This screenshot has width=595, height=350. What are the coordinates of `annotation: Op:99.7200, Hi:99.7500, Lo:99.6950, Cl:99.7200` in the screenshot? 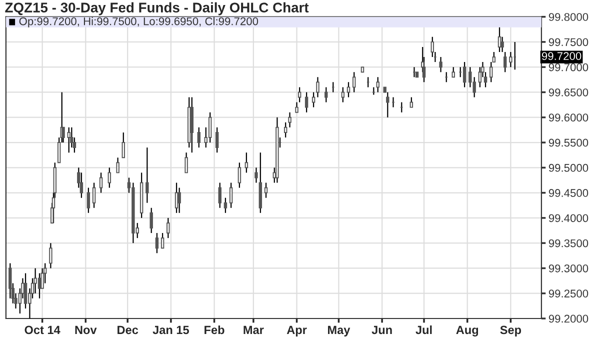 It's located at (138, 22).